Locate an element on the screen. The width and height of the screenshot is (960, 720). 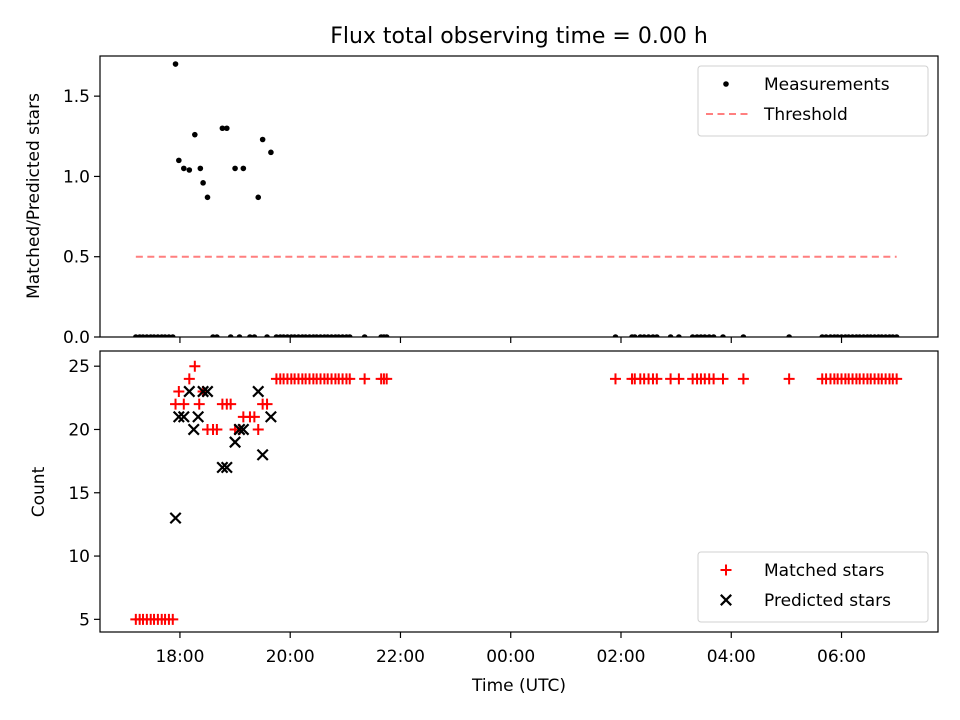
legend-predicted-stars-swatch is located at coordinates (726, 600).